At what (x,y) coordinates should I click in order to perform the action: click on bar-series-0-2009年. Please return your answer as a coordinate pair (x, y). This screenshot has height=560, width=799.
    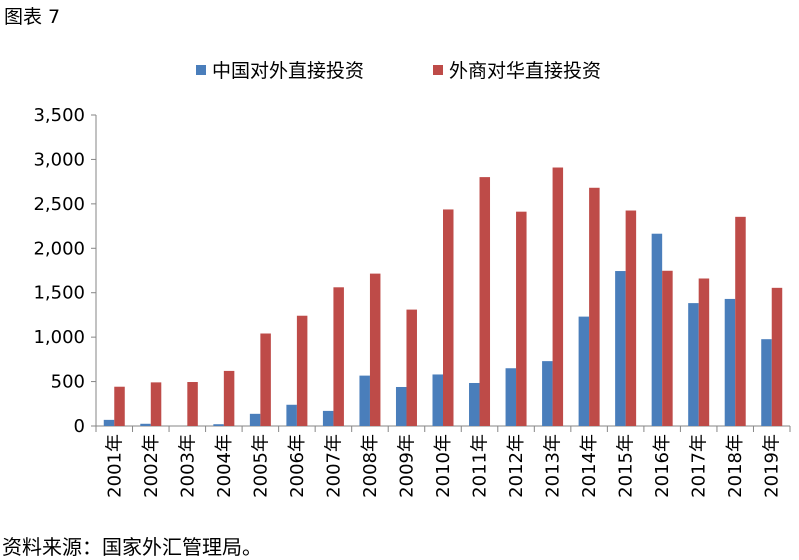
    Looking at the image, I should click on (401, 406).